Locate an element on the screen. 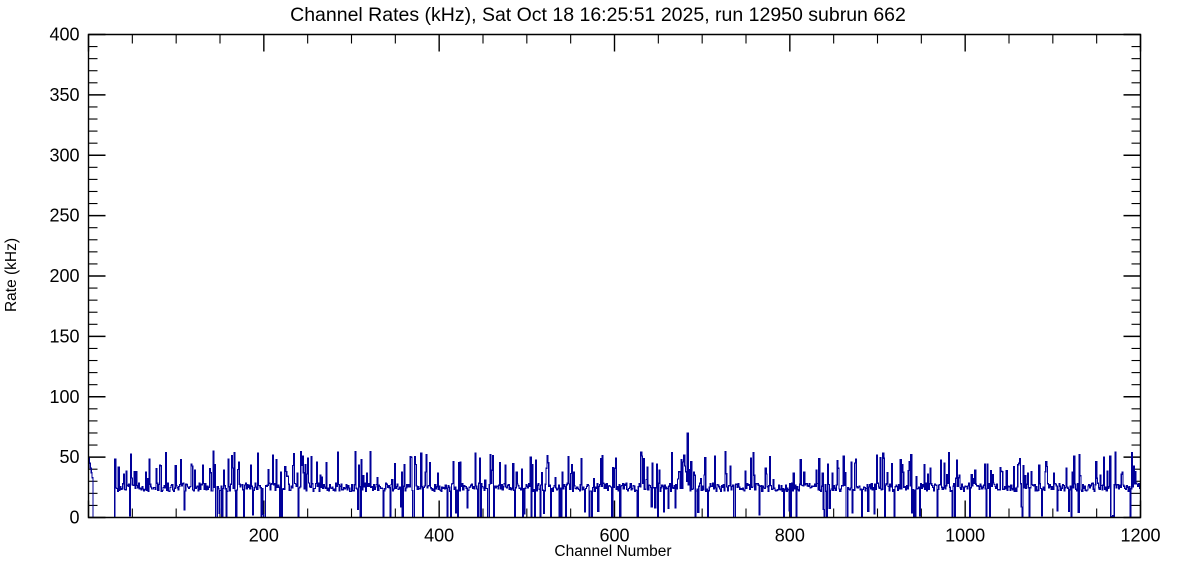  y-axis-title: Rate (kHz) is located at coordinates (11, 275).